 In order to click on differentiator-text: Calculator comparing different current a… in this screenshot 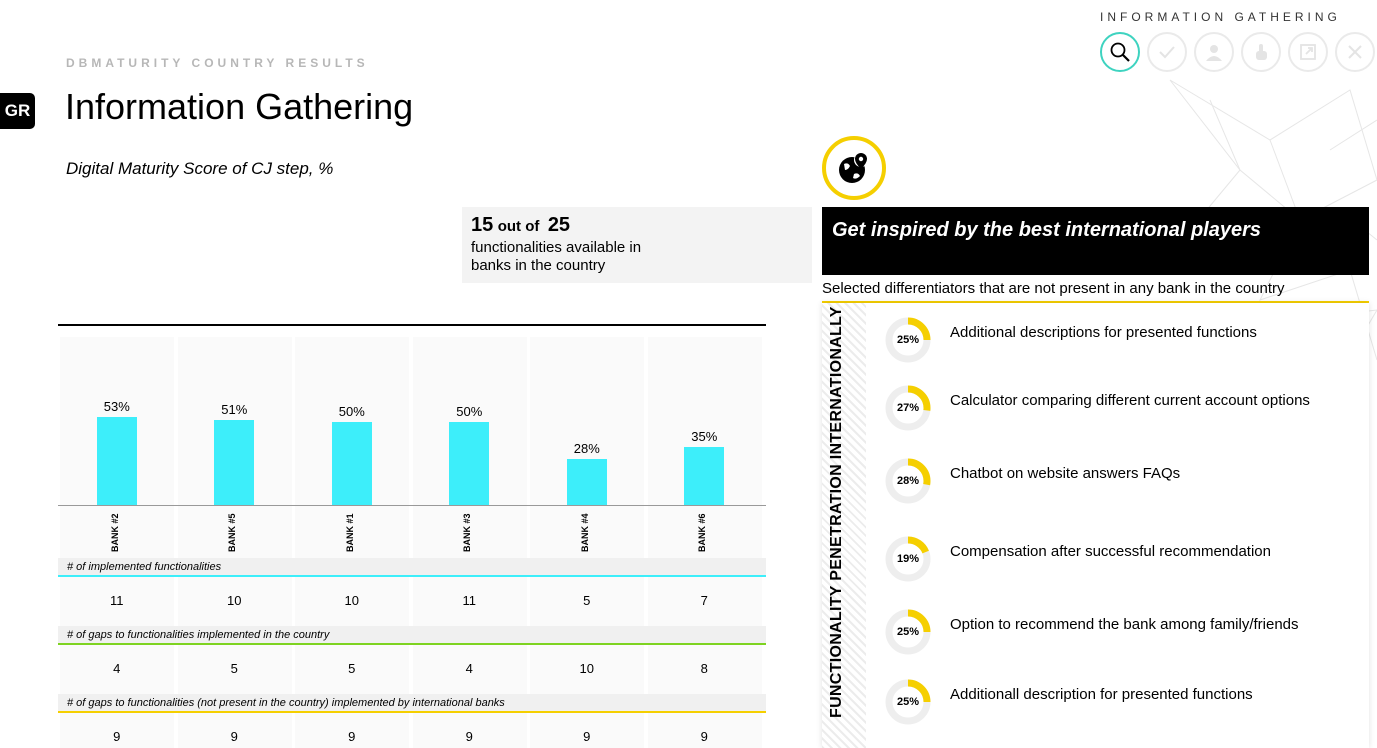, I will do `click(1130, 400)`.